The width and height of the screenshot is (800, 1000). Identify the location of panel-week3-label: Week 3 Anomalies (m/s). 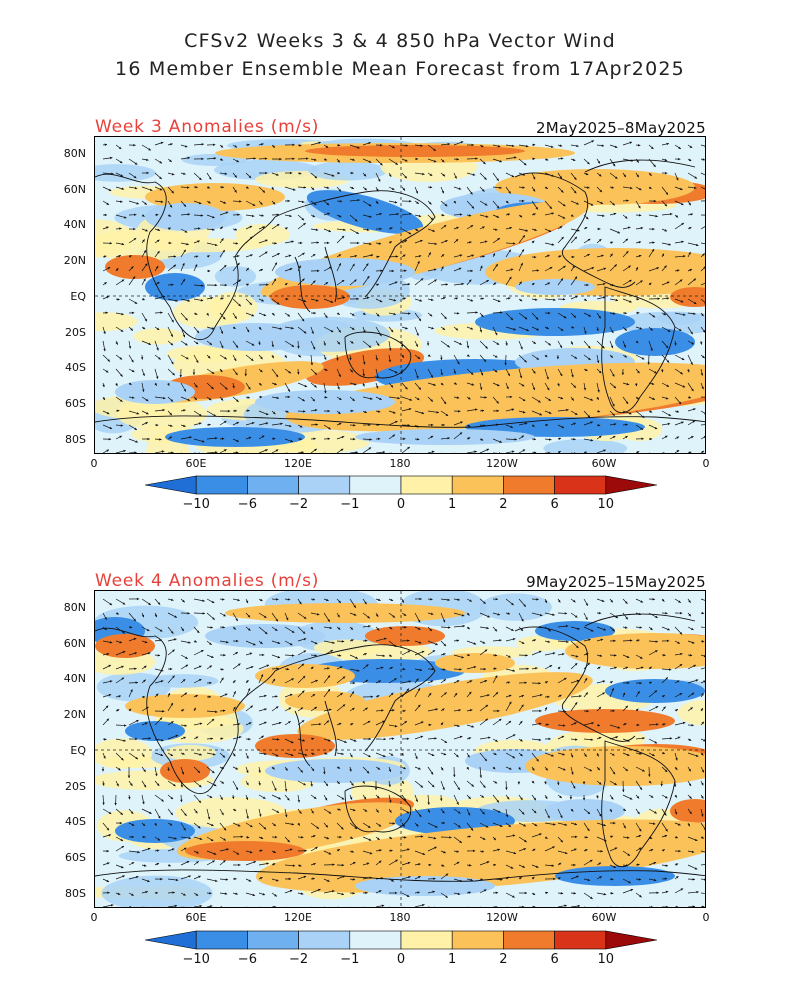
(207, 127).